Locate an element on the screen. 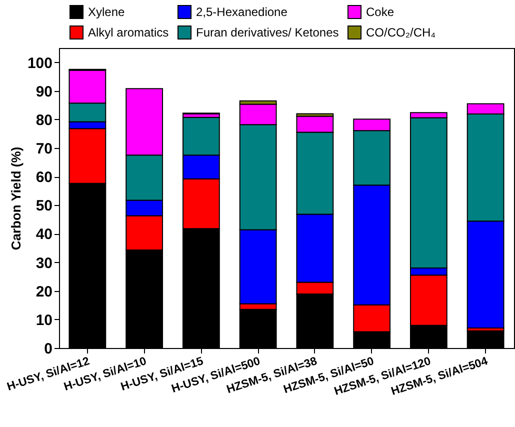  y-tick-label: 60 is located at coordinates (44, 177).